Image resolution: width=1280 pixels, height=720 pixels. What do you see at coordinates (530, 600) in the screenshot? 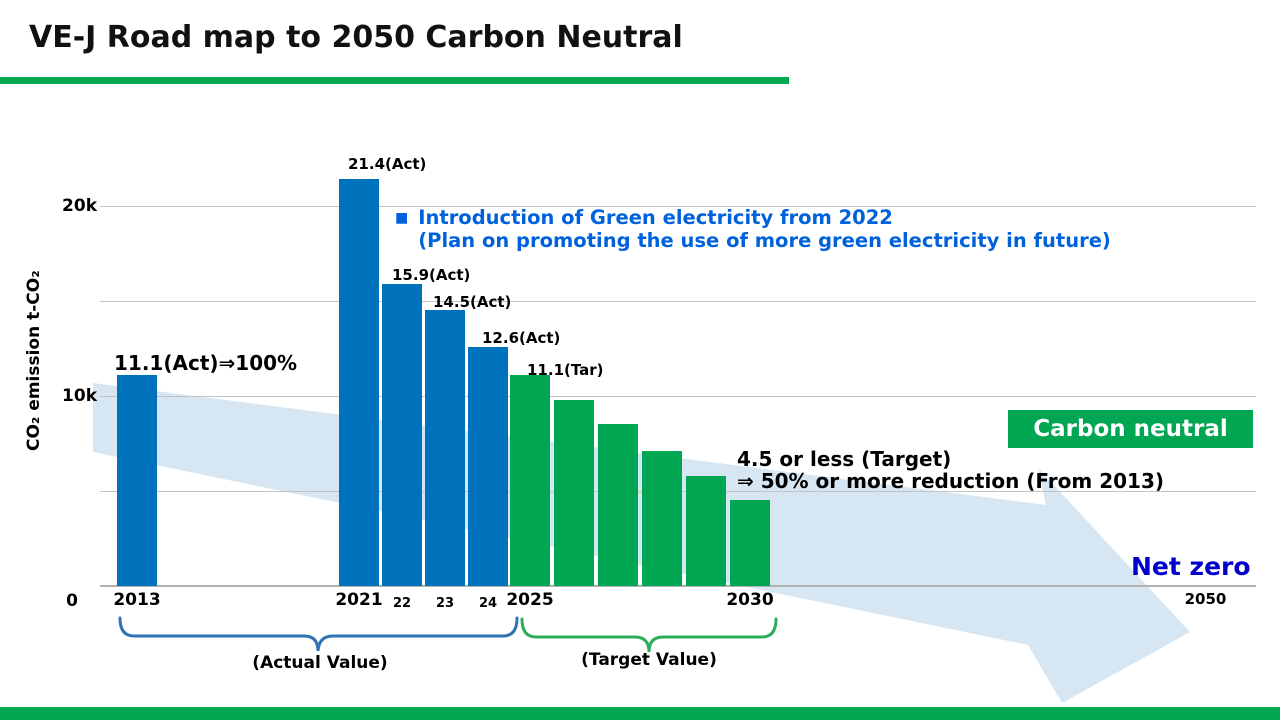
I see `x-tick-2025: 2025` at bounding box center [530, 600].